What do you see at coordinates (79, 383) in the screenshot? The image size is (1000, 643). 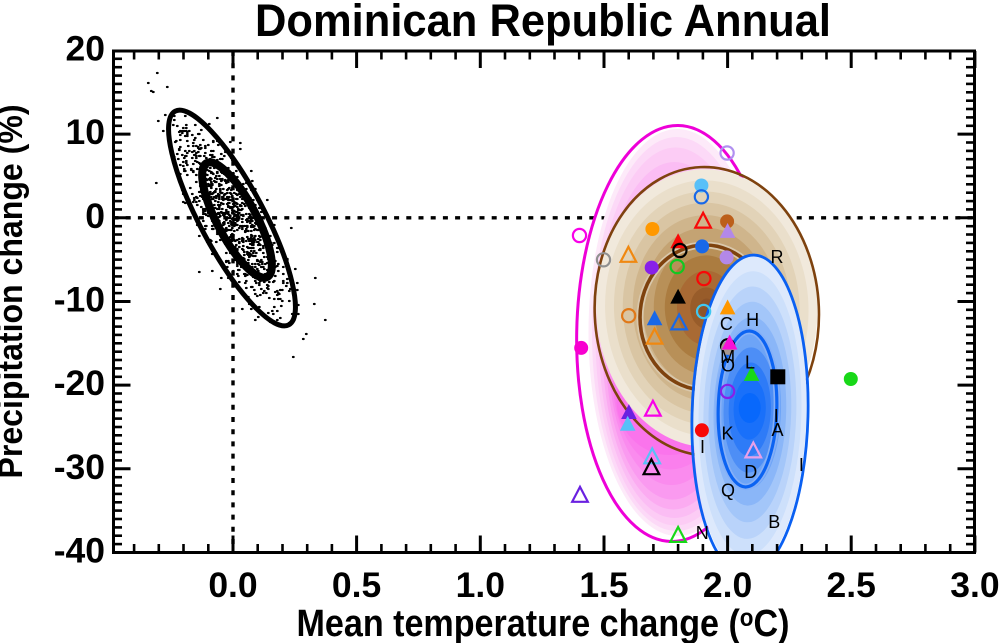 I see `svg-text: -20` at bounding box center [79, 383].